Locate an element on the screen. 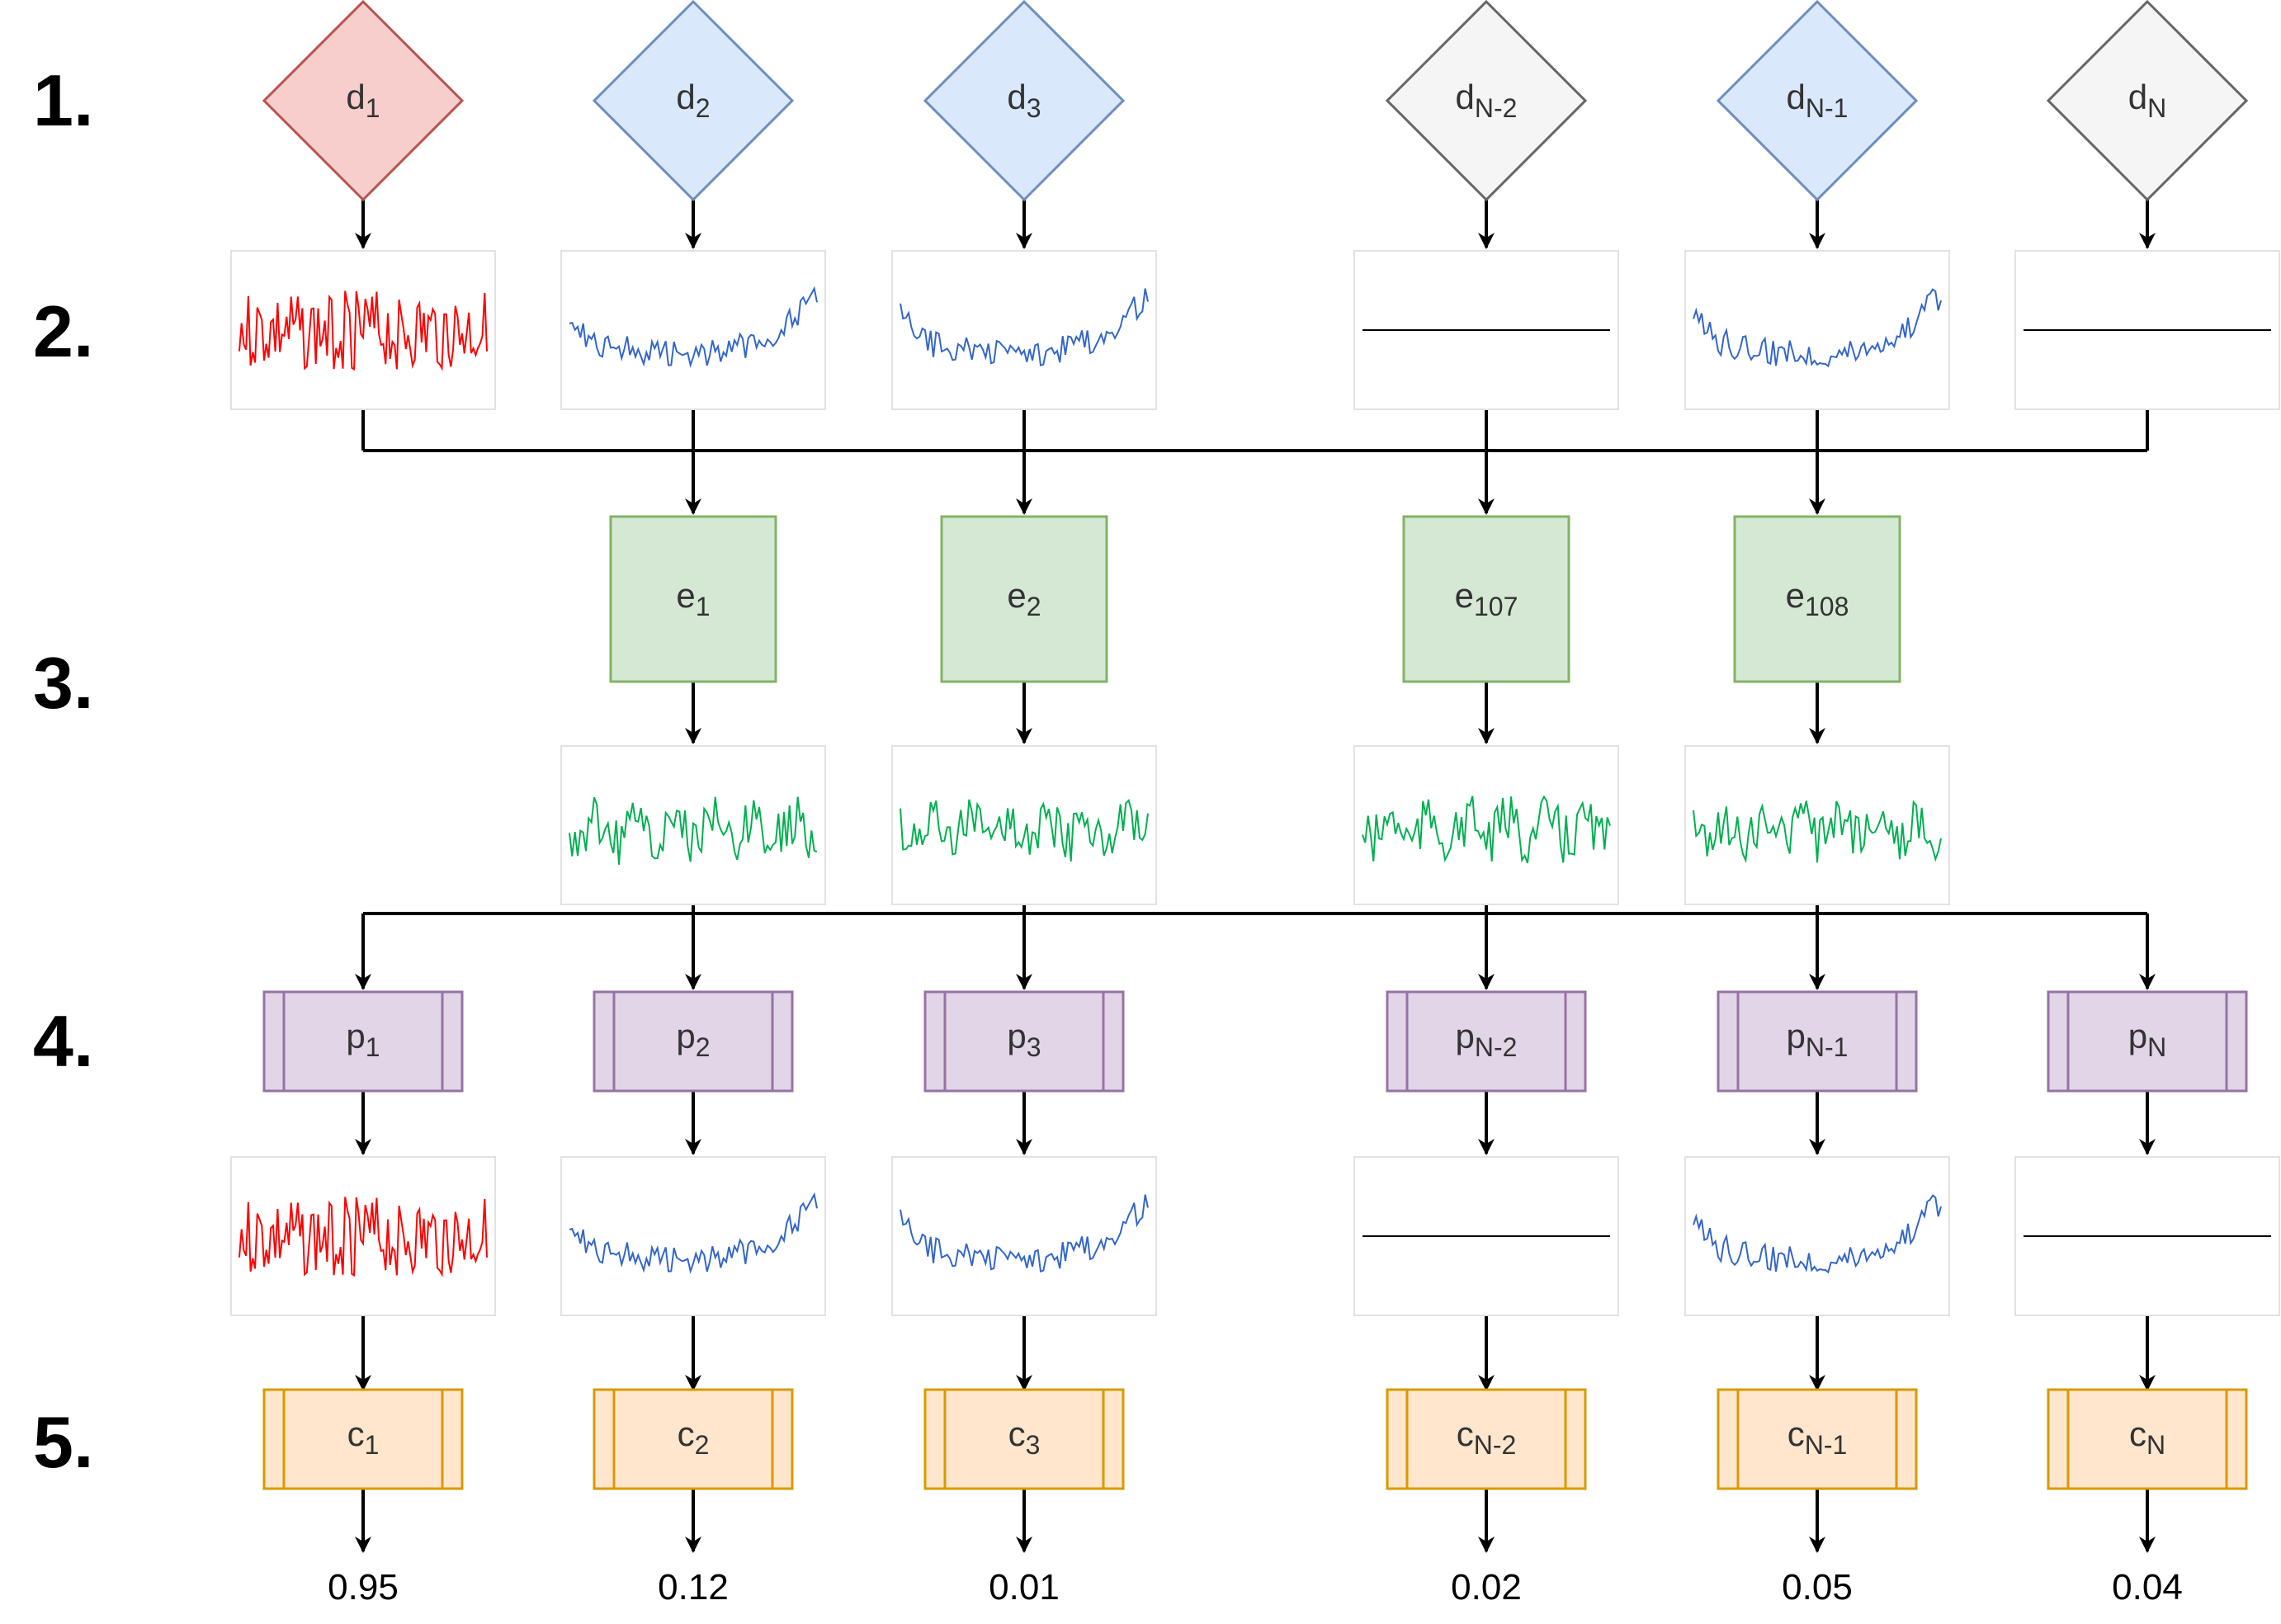  output-signal-5-frame is located at coordinates (1817, 1236).